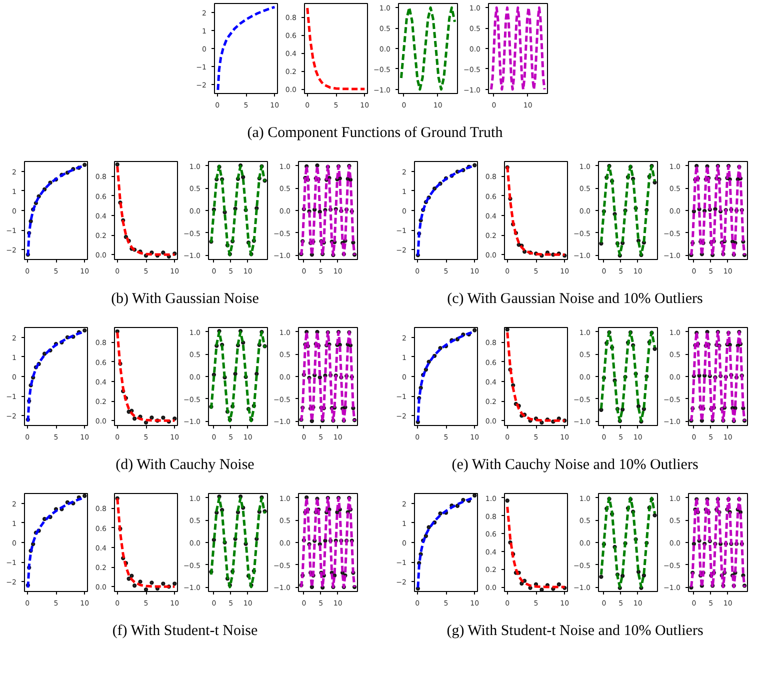 This screenshot has width=765, height=695. What do you see at coordinates (185, 631) in the screenshot?
I see `text: (f) With Student-t Noise` at bounding box center [185, 631].